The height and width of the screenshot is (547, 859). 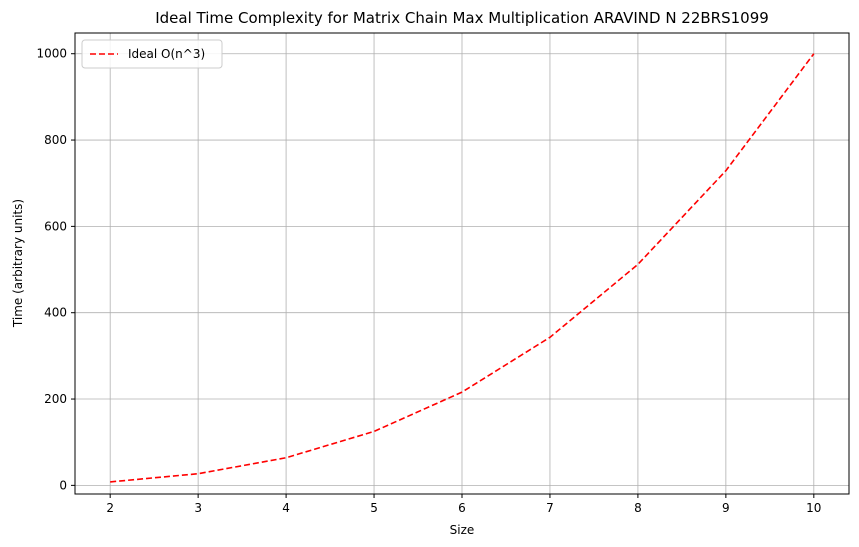 I want to click on x-tick-label: 5, so click(x=374, y=508).